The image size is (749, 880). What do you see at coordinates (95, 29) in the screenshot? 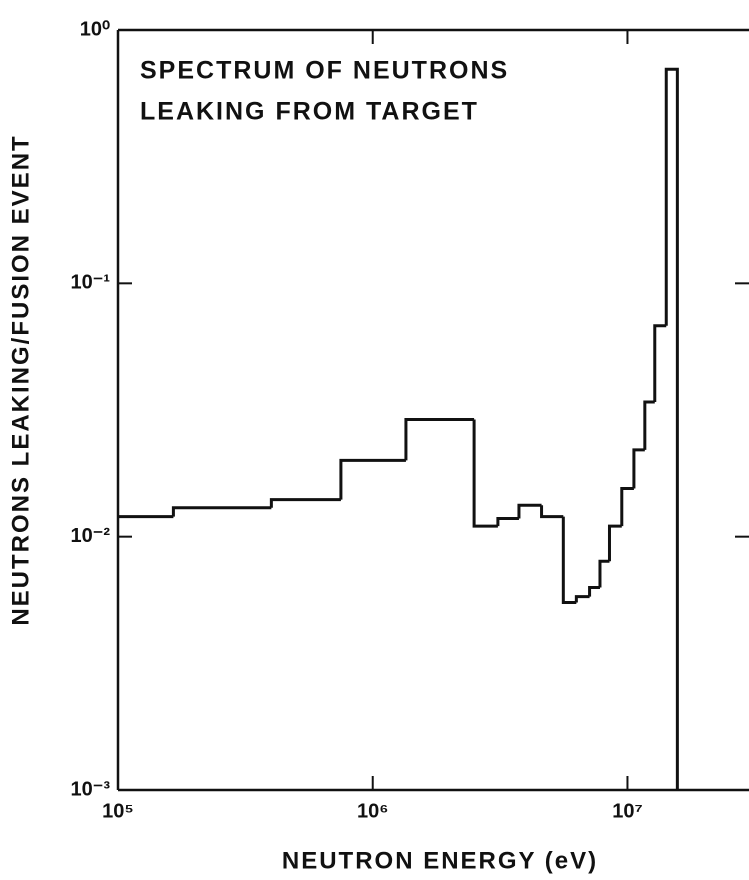
I see `y-tick-label: 10⁰` at bounding box center [95, 29].